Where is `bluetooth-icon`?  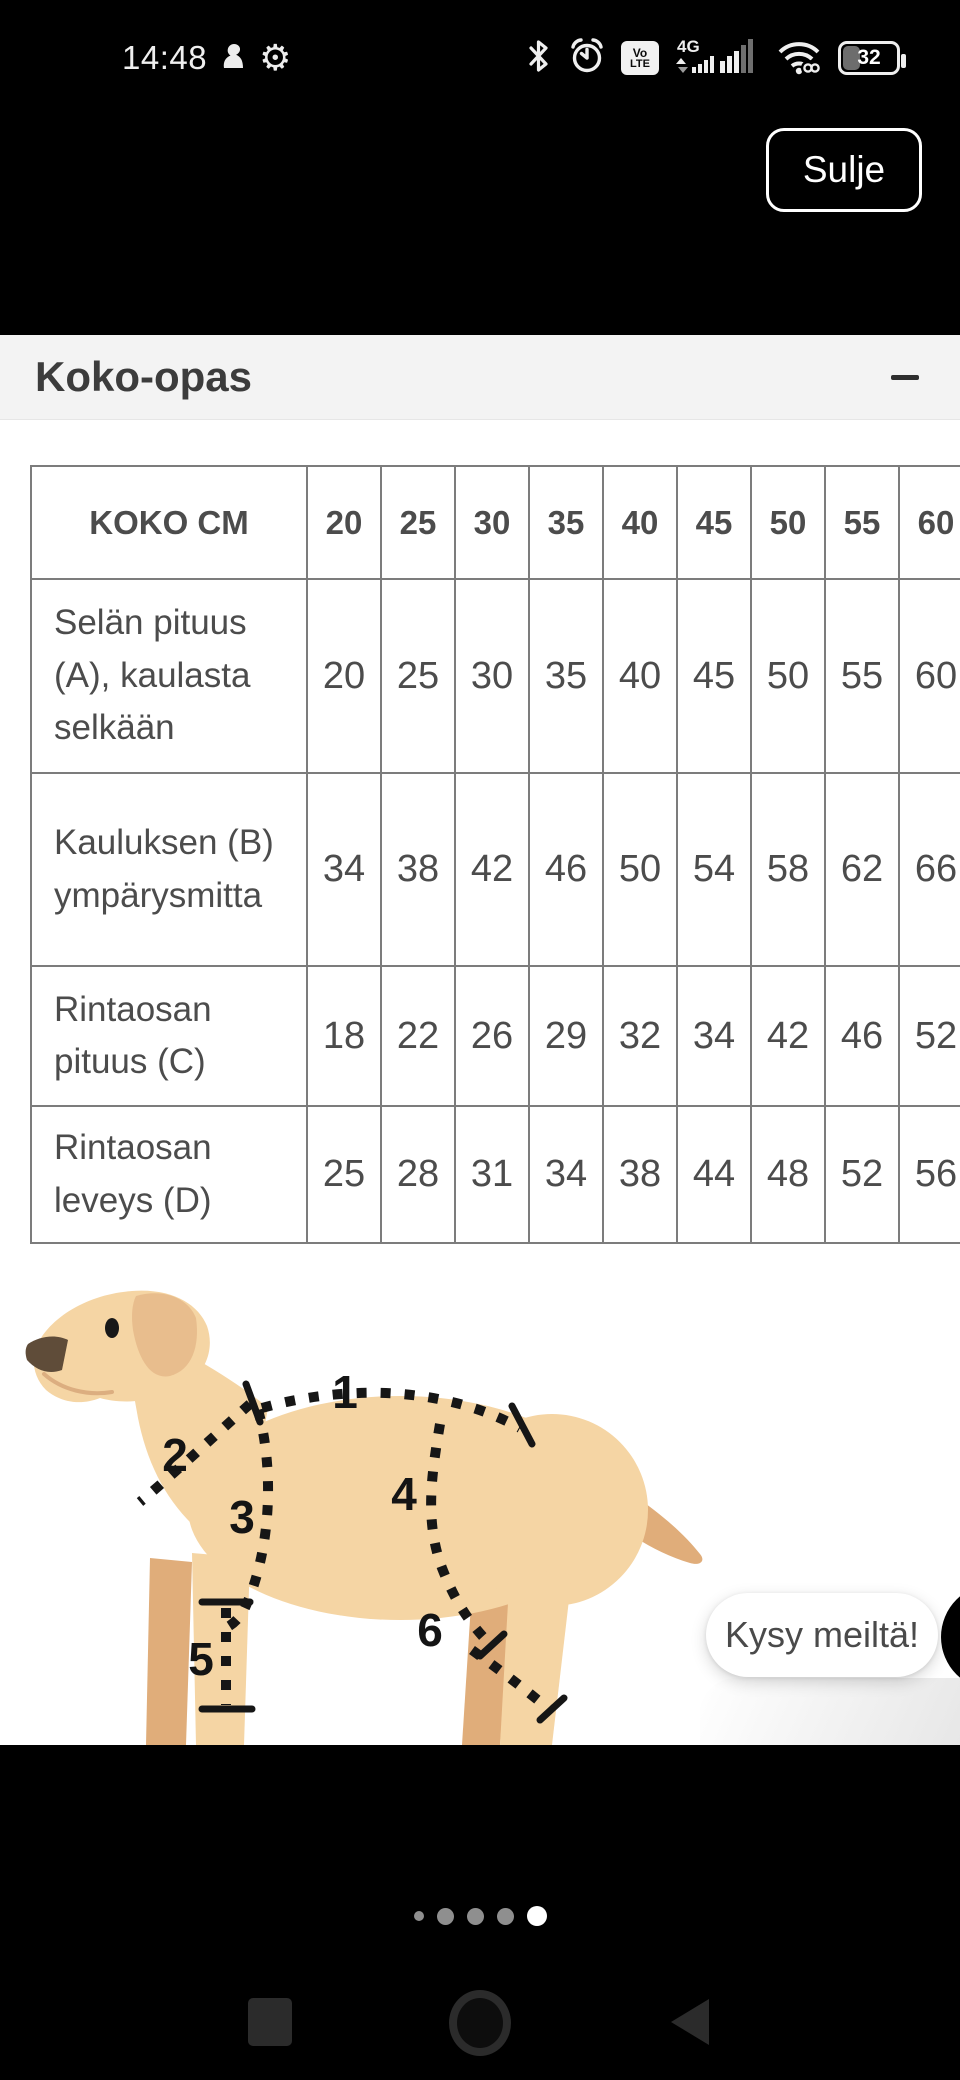
bluetooth-icon is located at coordinates (539, 58).